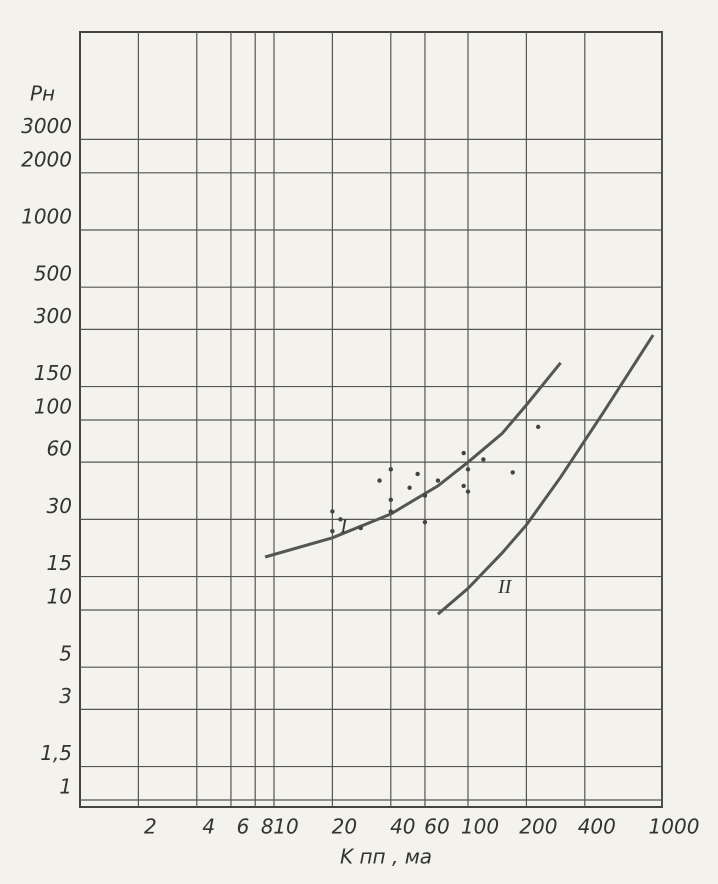 The width and height of the screenshot is (718, 884). I want to click on y-tick-label: 2000, so click(46, 159).